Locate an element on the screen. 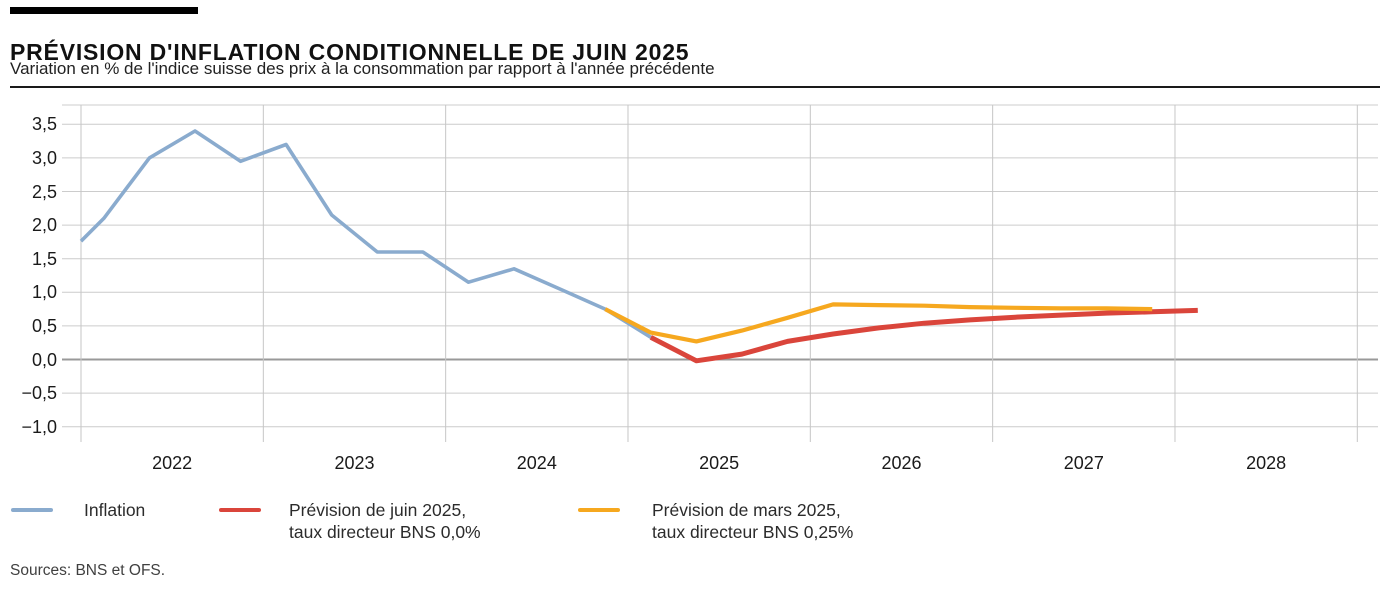 The height and width of the screenshot is (598, 1390). x-tick-label: 2025 is located at coordinates (719, 463).